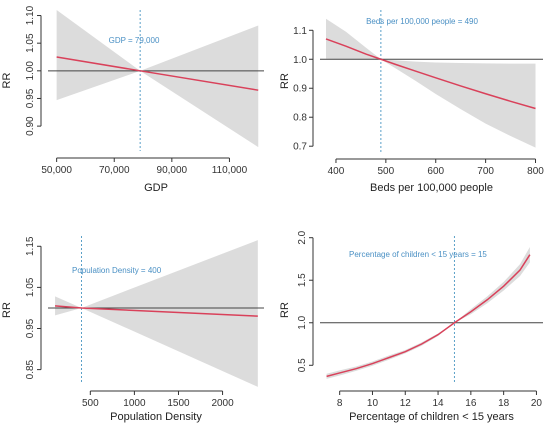 The image size is (550, 429). I want to click on x-tick-label: 14, so click(438, 403).